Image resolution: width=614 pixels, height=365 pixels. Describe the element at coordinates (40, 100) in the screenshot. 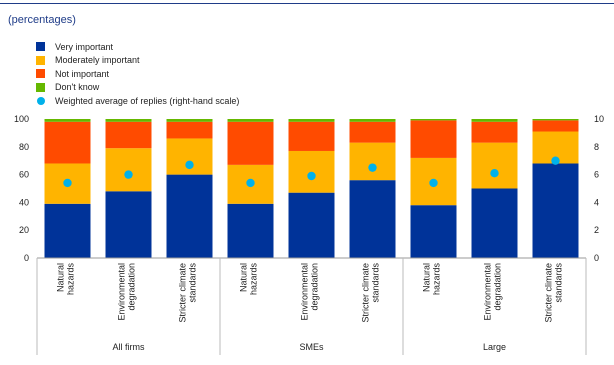

I see `legend-marker-weighted-average` at that location.